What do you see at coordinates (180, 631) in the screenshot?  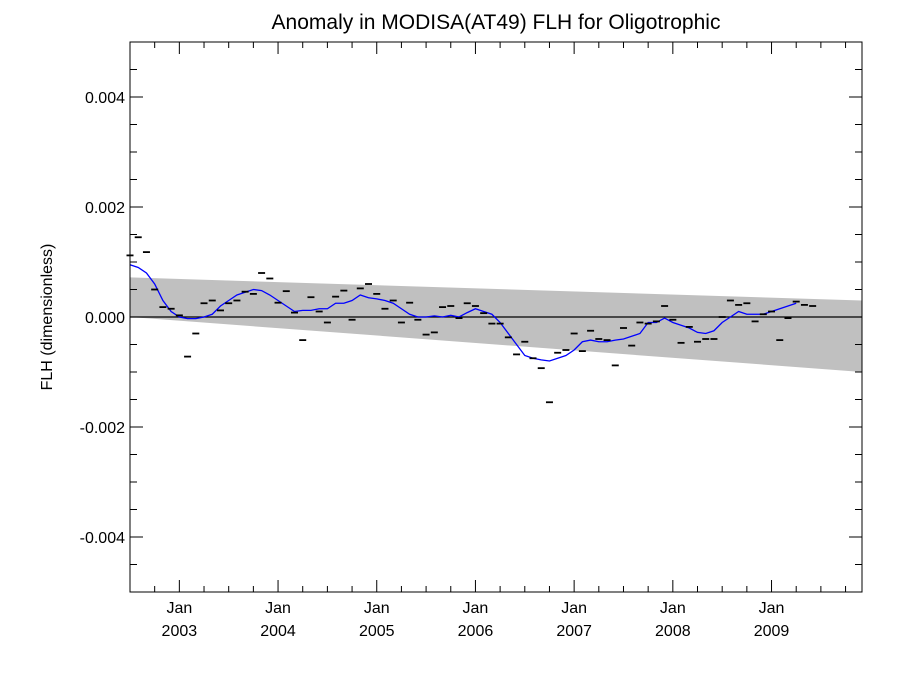 I see `x-tick-year-label: 2003` at bounding box center [180, 631].